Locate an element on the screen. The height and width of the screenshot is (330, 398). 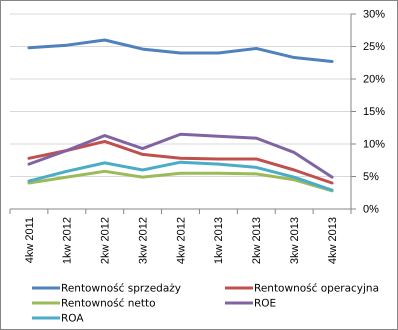
x-tick-label: 1kw 2012 is located at coordinates (68, 240).